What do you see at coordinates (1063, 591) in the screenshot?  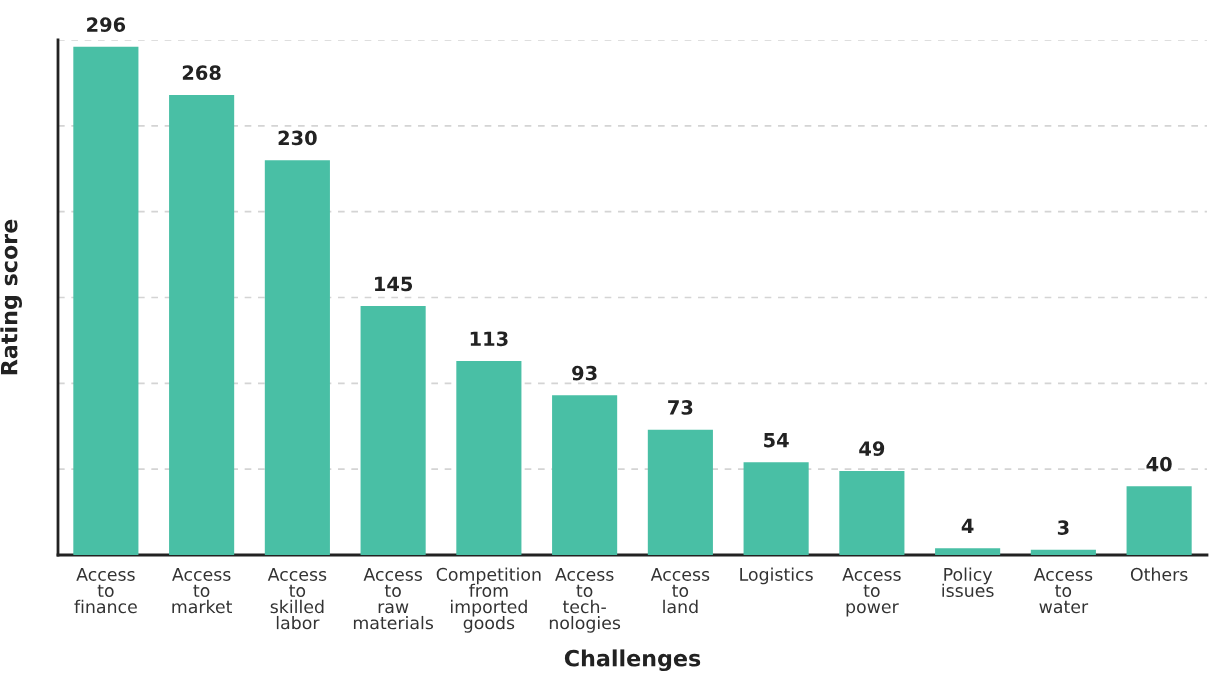 I see `x-tick-label: Access to water` at bounding box center [1063, 591].